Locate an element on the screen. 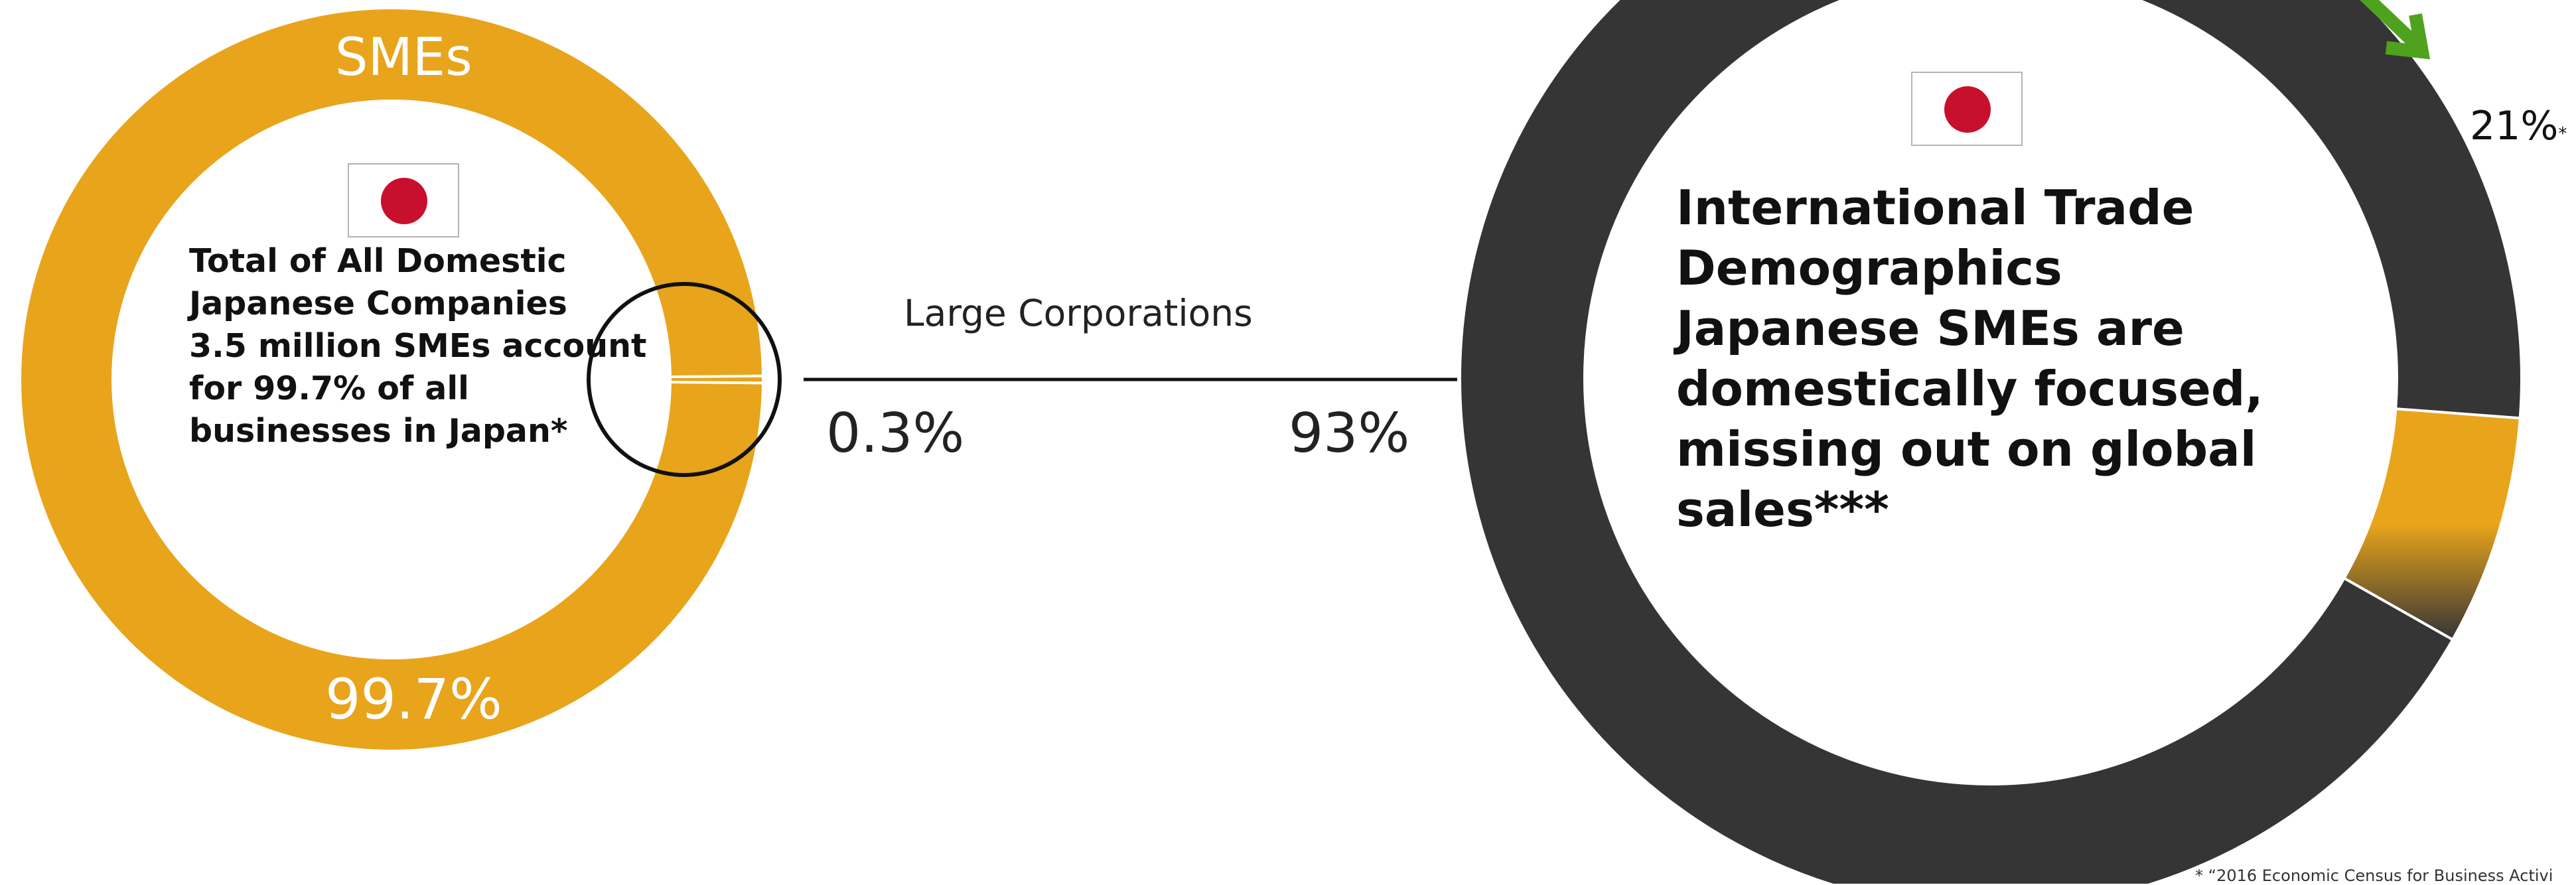 This screenshot has width=2576, height=885. international-share-value: 21% is located at coordinates (2515, 126).